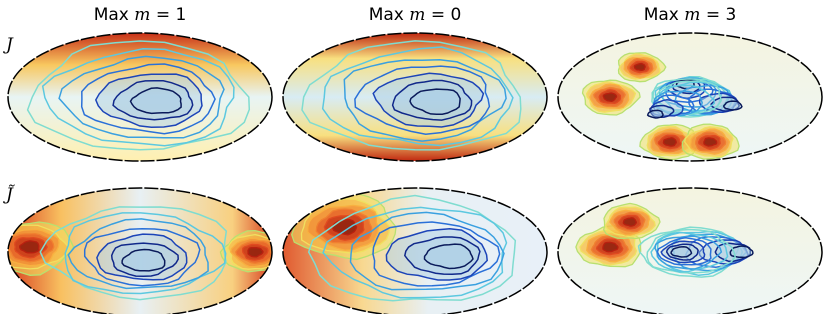  I want to click on column-title: Max m = 3, so click(690, 15).